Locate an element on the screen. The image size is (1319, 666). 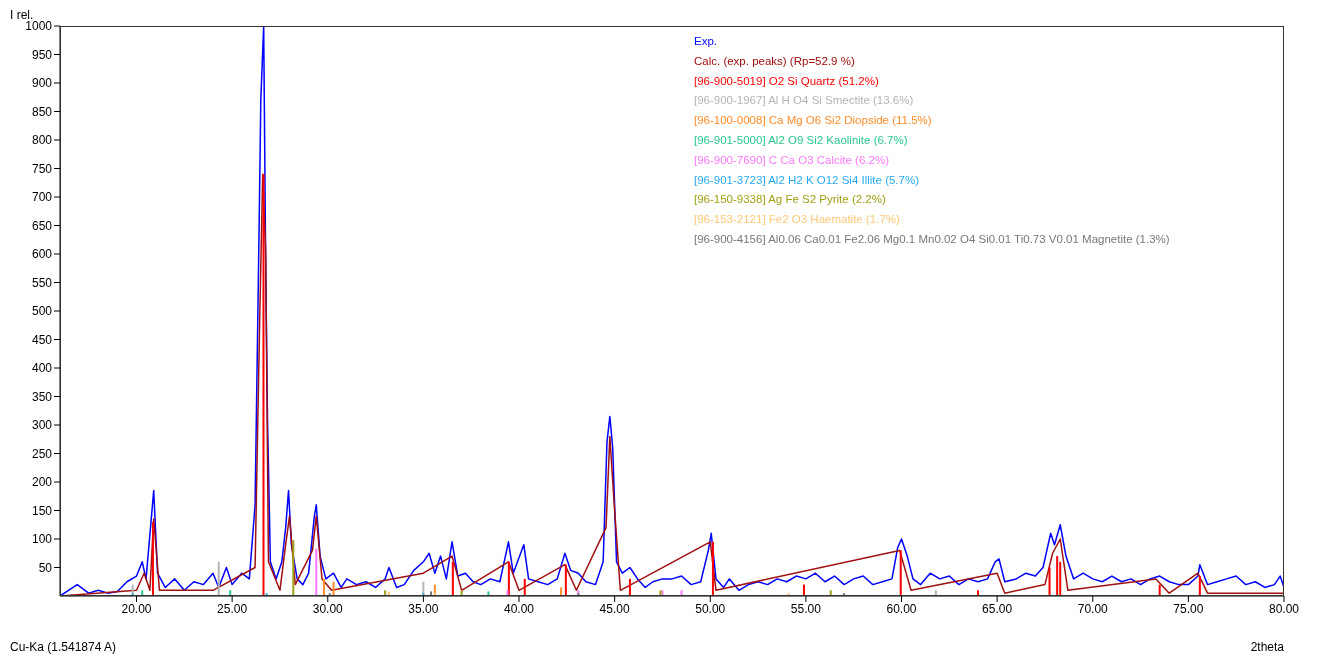
text: [96-150-9338] Ag Fe S2 Pyrite (2.2%) is located at coordinates (790, 200).